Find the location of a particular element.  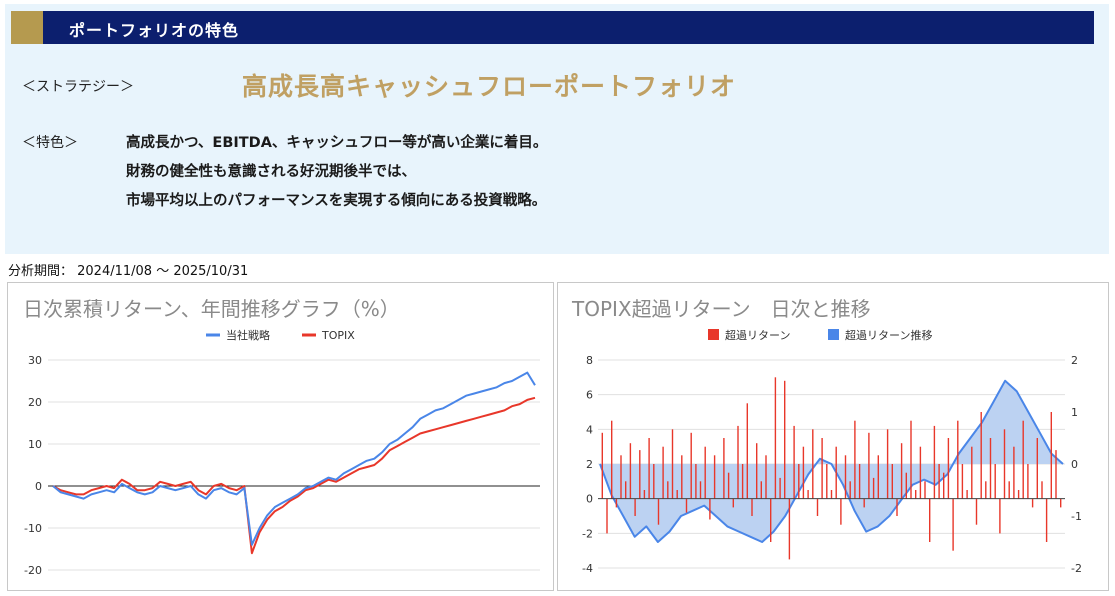

area-fill is located at coordinates (831, 461).